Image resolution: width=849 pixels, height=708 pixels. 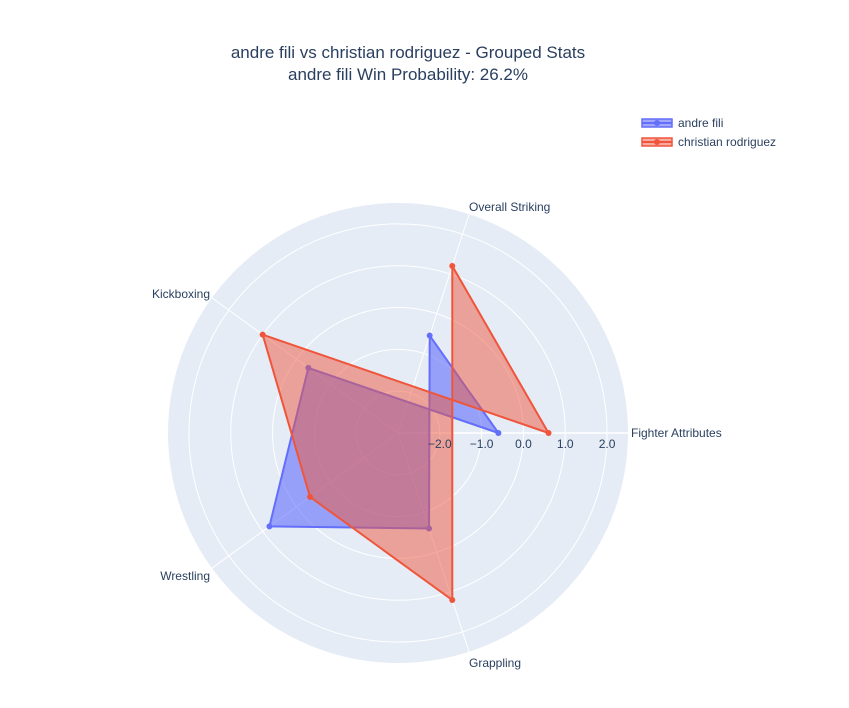 I want to click on category-label: Overall Striking, so click(x=509, y=207).